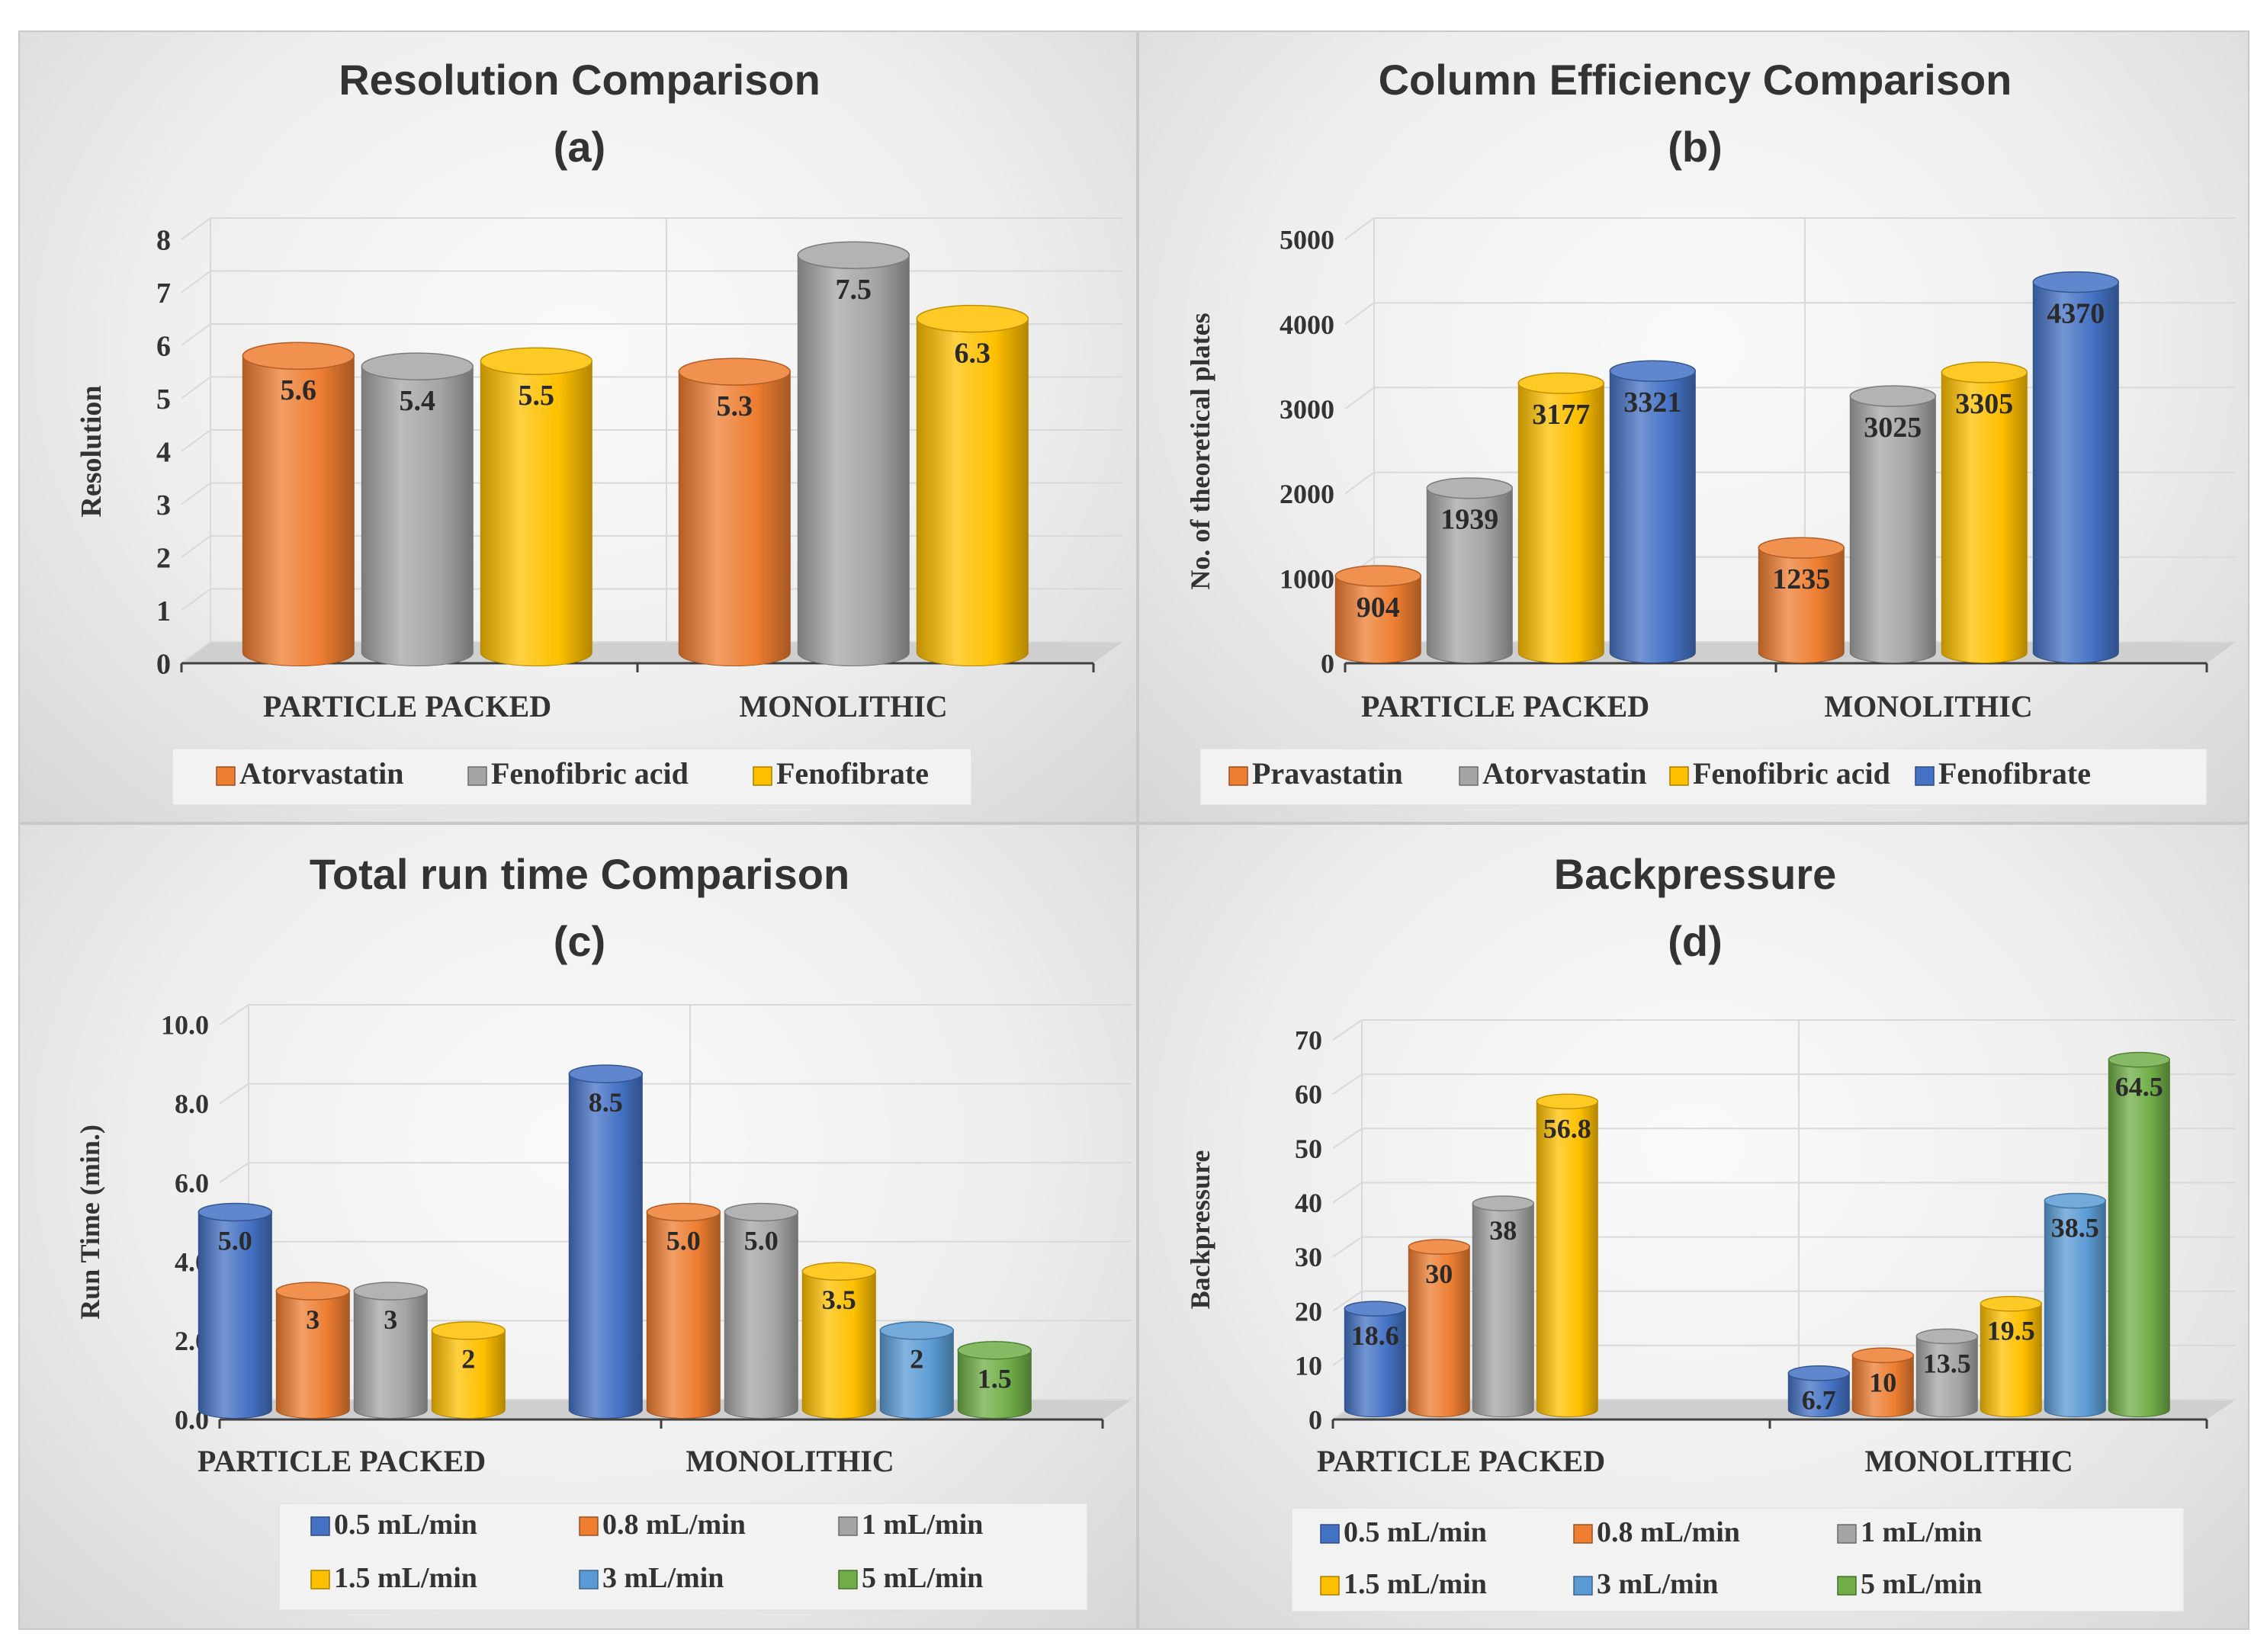  I want to click on chart0-data-label: 7.5, so click(854, 290).